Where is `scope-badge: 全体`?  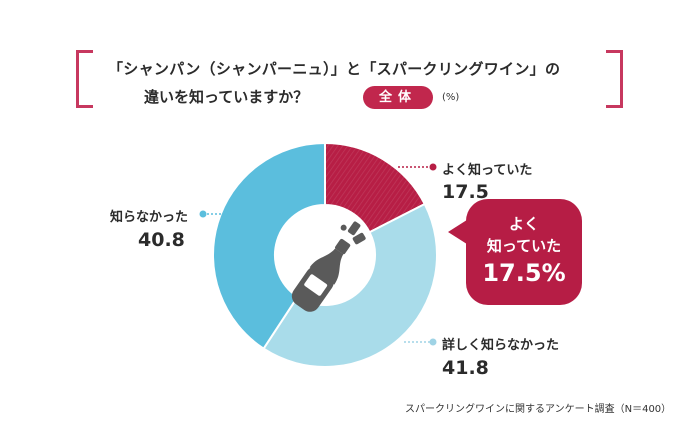
scope-badge: 全体 is located at coordinates (398, 97).